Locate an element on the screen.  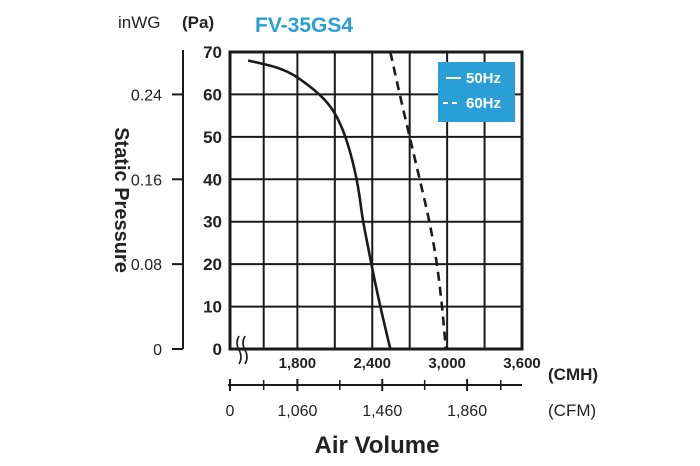
y-tick-label-pa: 0 is located at coordinates (217, 349).